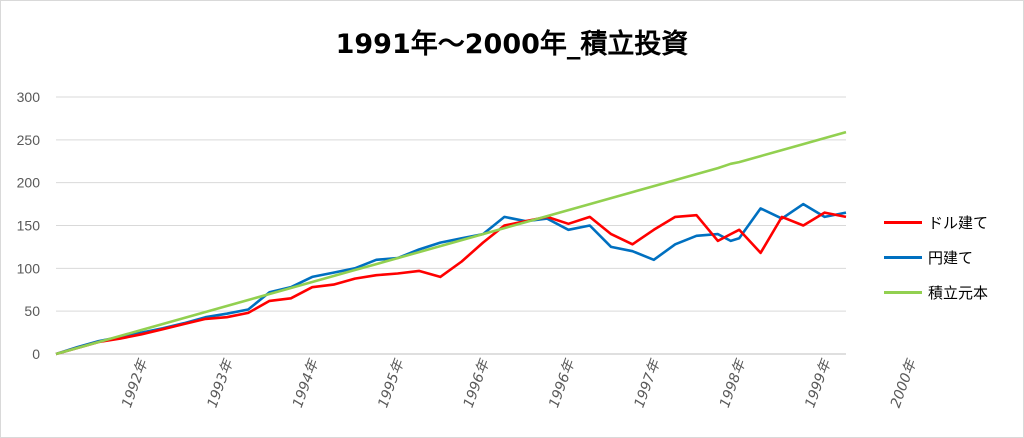  I want to click on chart-title: 1991年〜2000年_積立投資, so click(512, 44).